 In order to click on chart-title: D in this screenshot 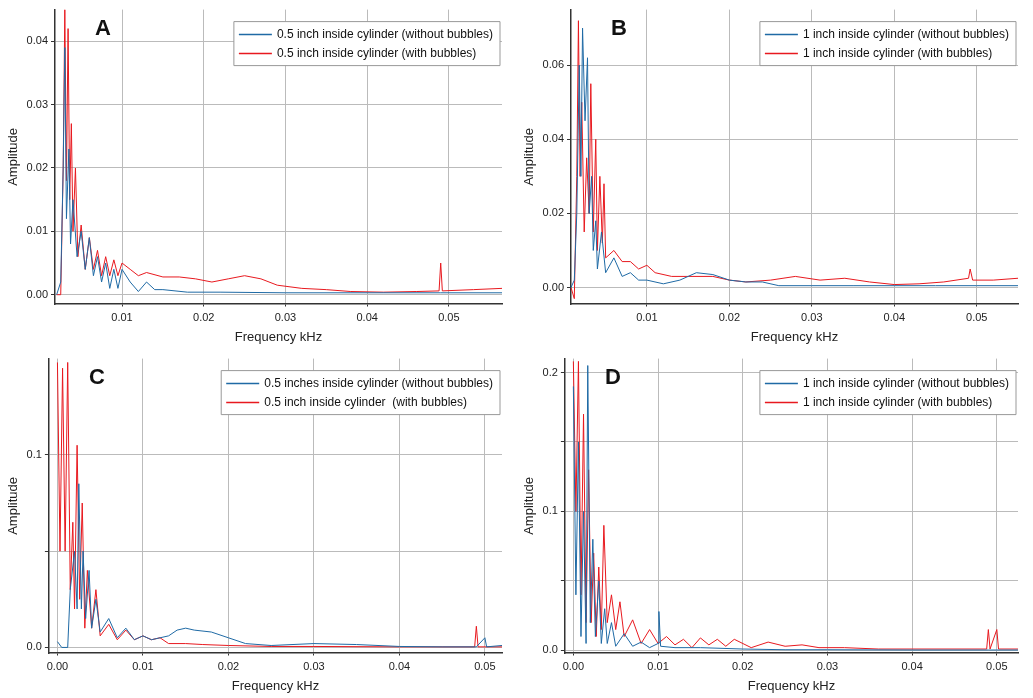, I will do `click(612, 376)`.